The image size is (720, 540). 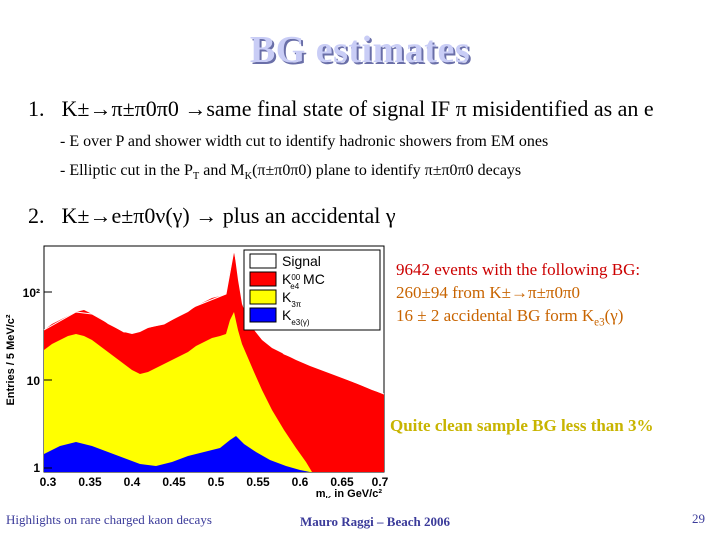 I want to click on x-tick-0.55: 0.55, so click(x=258, y=482).